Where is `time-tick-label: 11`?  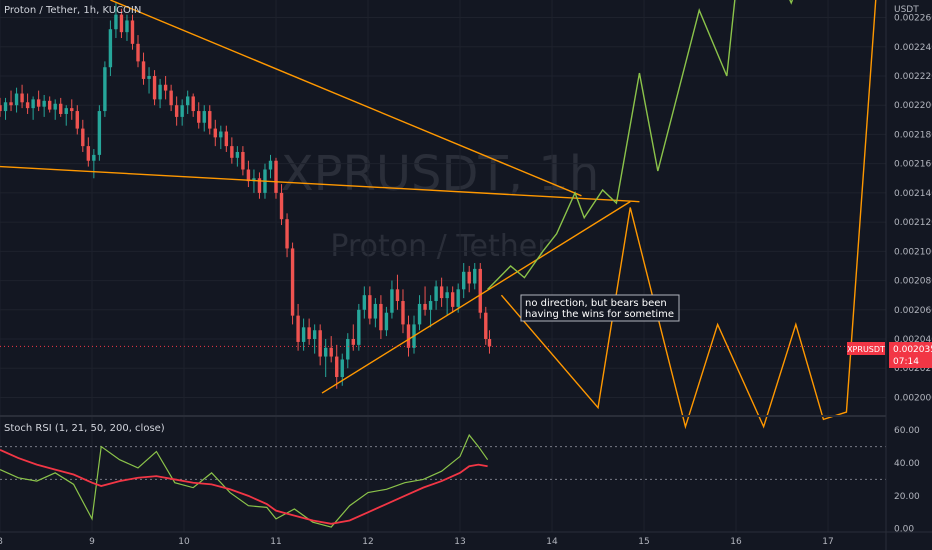
time-tick-label: 11 is located at coordinates (275, 542).